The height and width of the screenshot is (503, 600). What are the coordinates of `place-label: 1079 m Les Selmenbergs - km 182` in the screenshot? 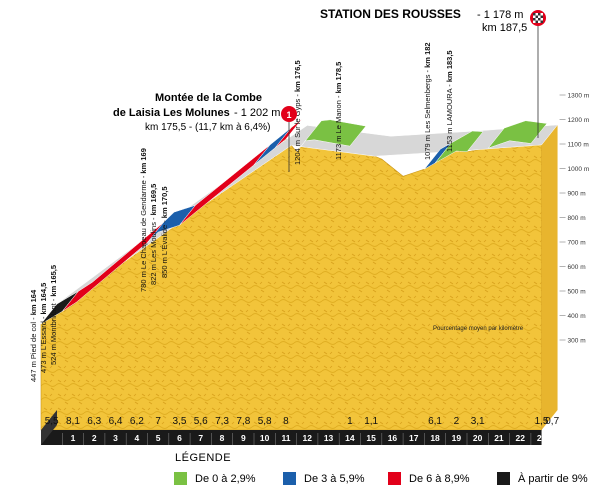 It's located at (427, 101).